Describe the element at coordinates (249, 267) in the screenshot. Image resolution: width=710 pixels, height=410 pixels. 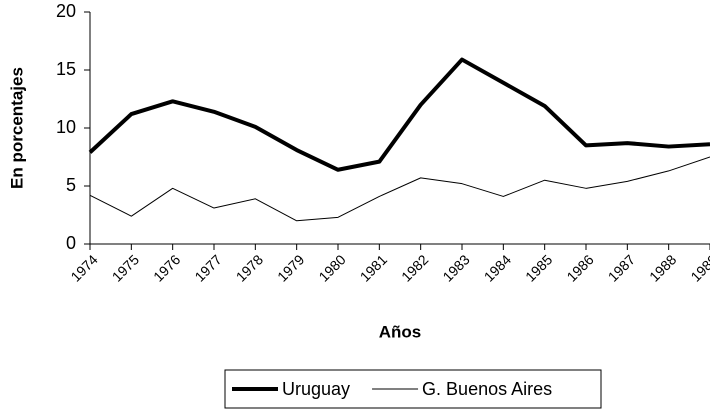
I see `x-tick-label: 1978` at that location.